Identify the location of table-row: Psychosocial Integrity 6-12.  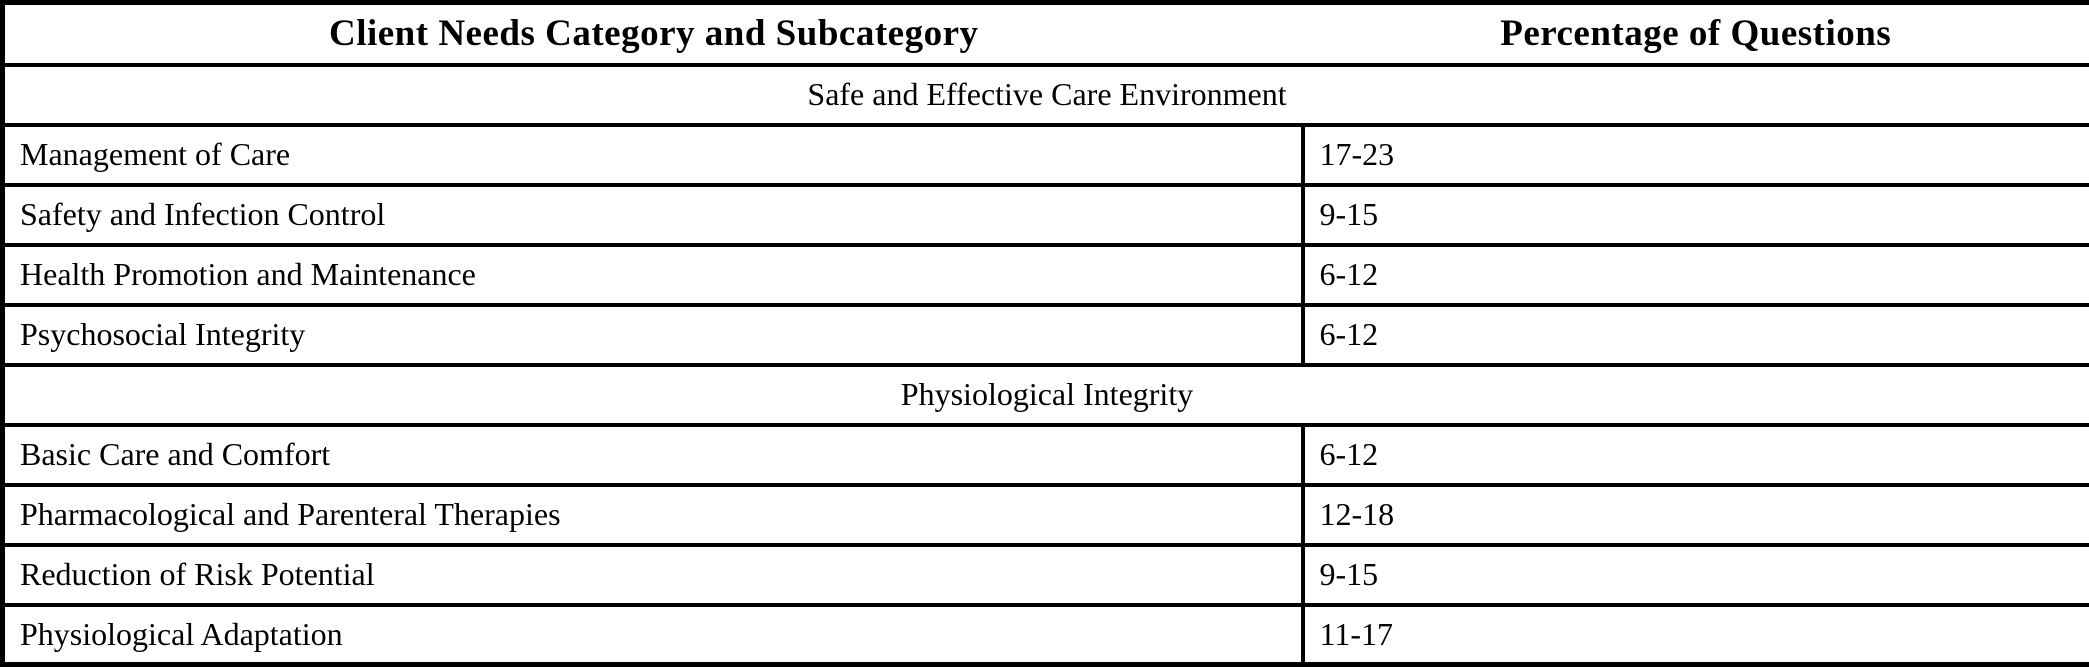
(1046, 335).